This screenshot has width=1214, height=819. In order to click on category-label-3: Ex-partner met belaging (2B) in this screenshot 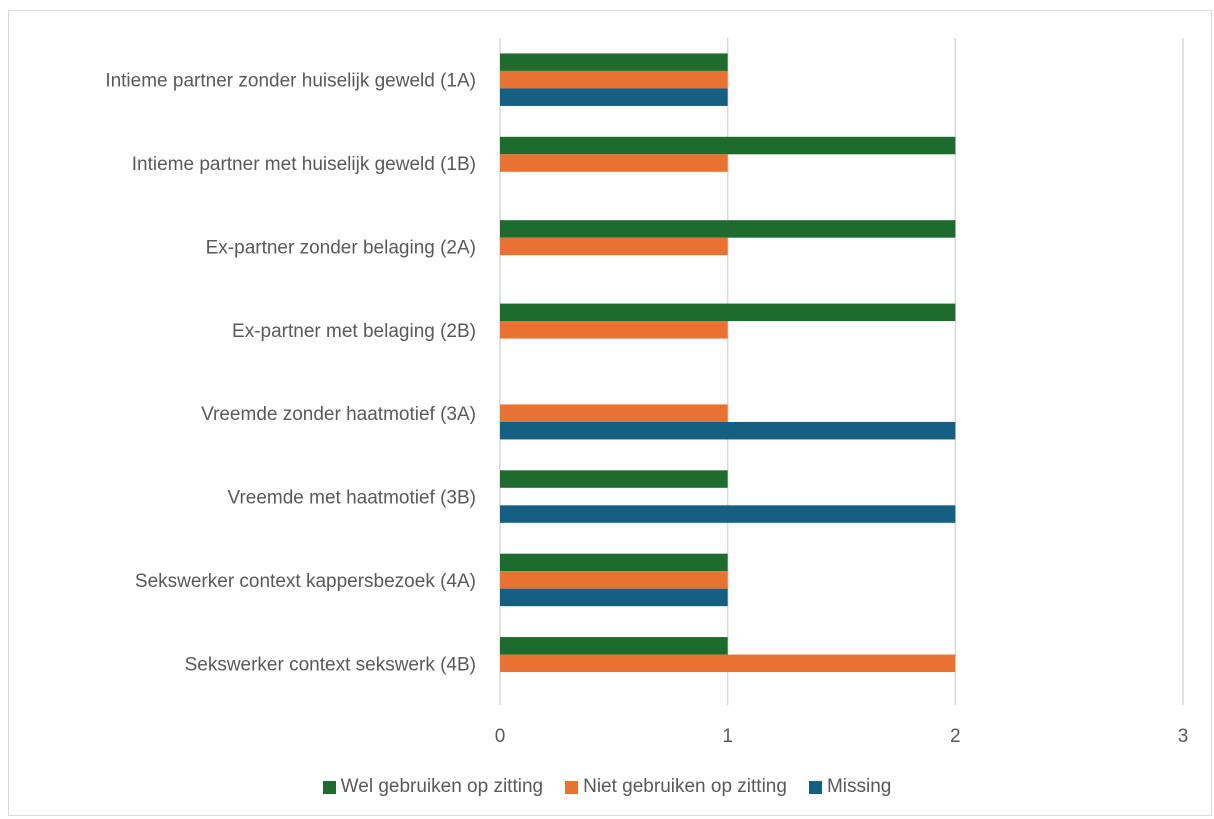, I will do `click(354, 331)`.